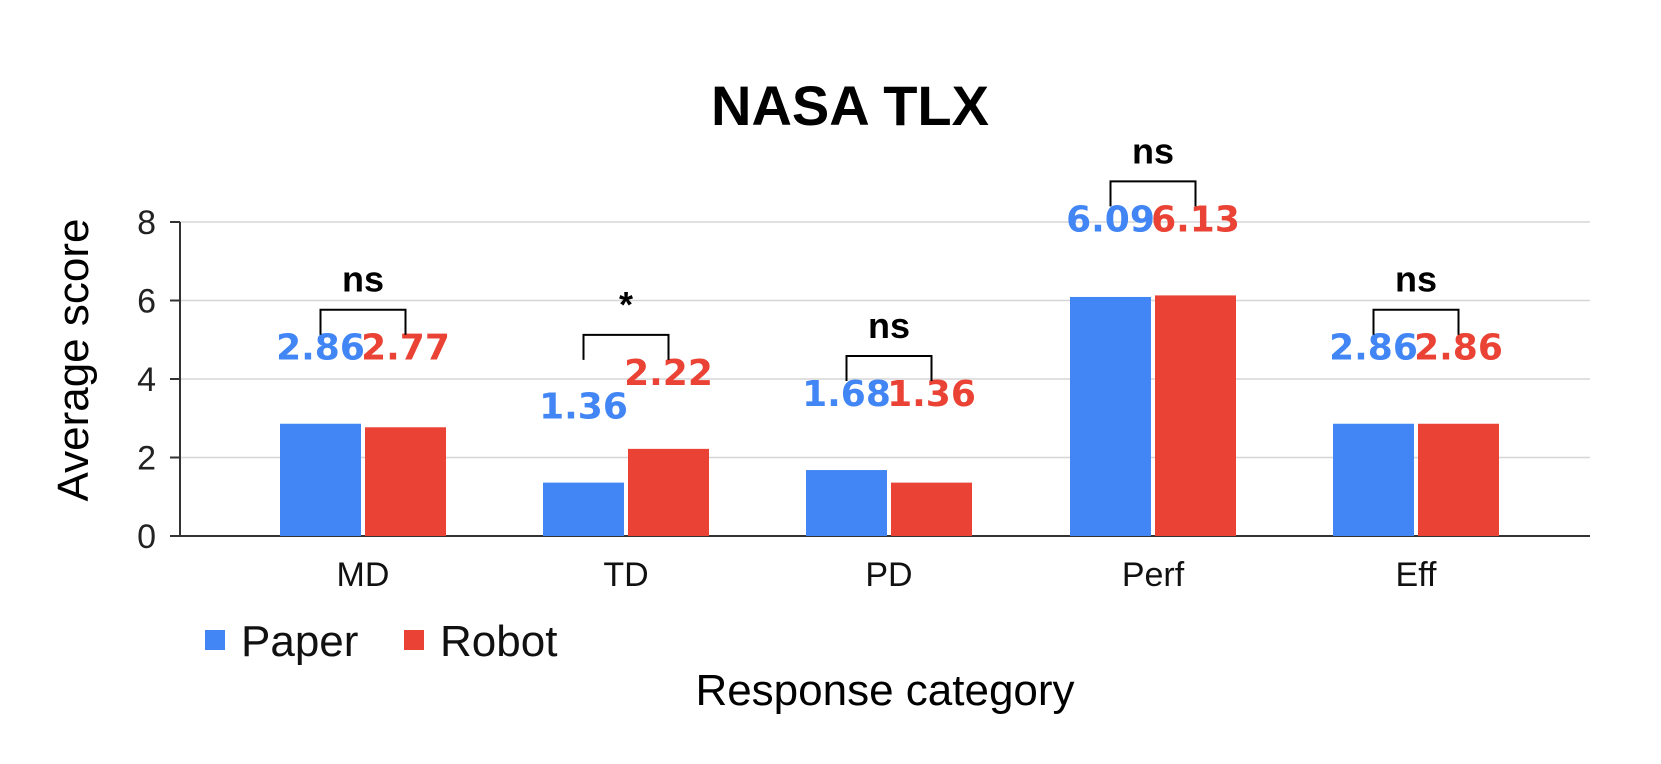 This screenshot has height=764, width=1661. Describe the element at coordinates (1416, 321) in the screenshot. I see `significance-bracket-eff` at that location.